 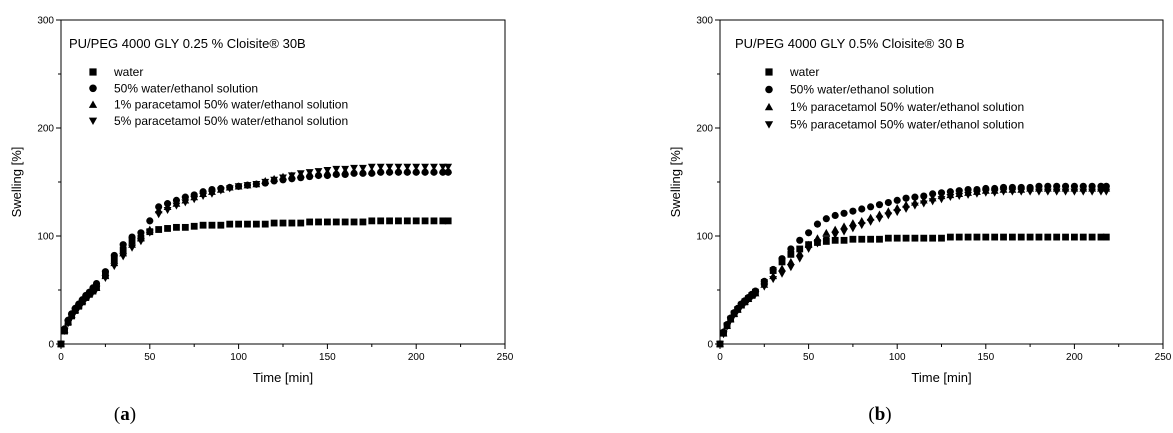 What do you see at coordinates (804, 72) in the screenshot?
I see `legend-label: water` at bounding box center [804, 72].